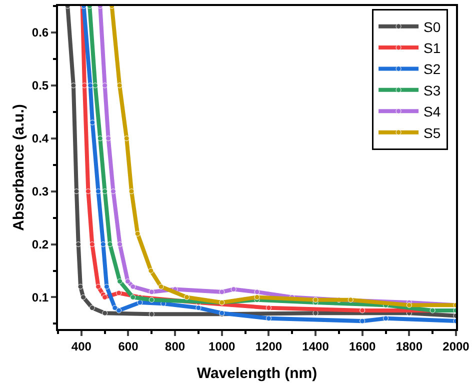  What do you see at coordinates (81, 346) in the screenshot?
I see `x-tick-label: 400` at bounding box center [81, 346].